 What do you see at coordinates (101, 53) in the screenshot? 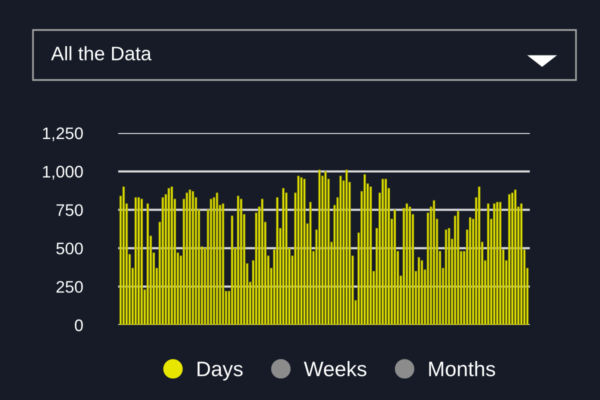
I see `text: All the Data` at bounding box center [101, 53].